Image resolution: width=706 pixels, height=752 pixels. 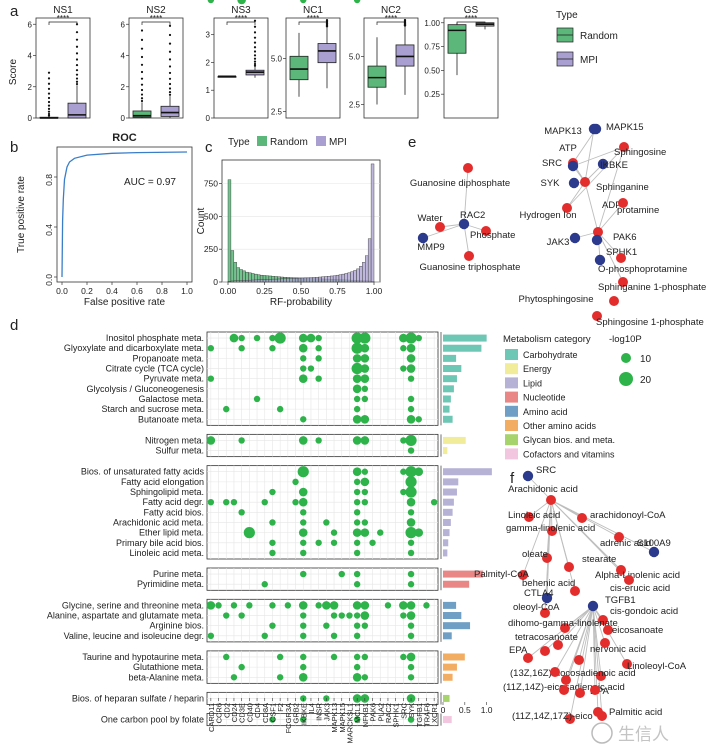 What do you see at coordinates (208, 118) in the screenshot?
I see `a-tick-label: 0` at bounding box center [208, 118].